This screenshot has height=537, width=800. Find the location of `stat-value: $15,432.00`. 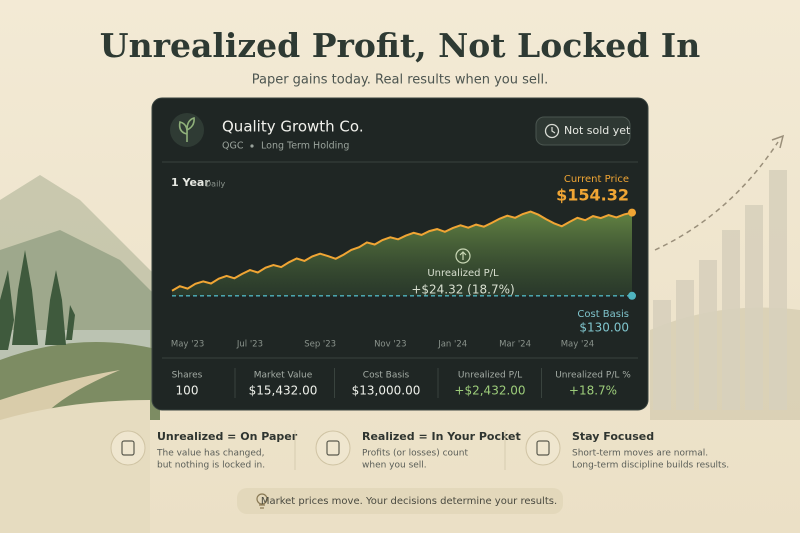

stat-value: $15,432.00 is located at coordinates (283, 391).